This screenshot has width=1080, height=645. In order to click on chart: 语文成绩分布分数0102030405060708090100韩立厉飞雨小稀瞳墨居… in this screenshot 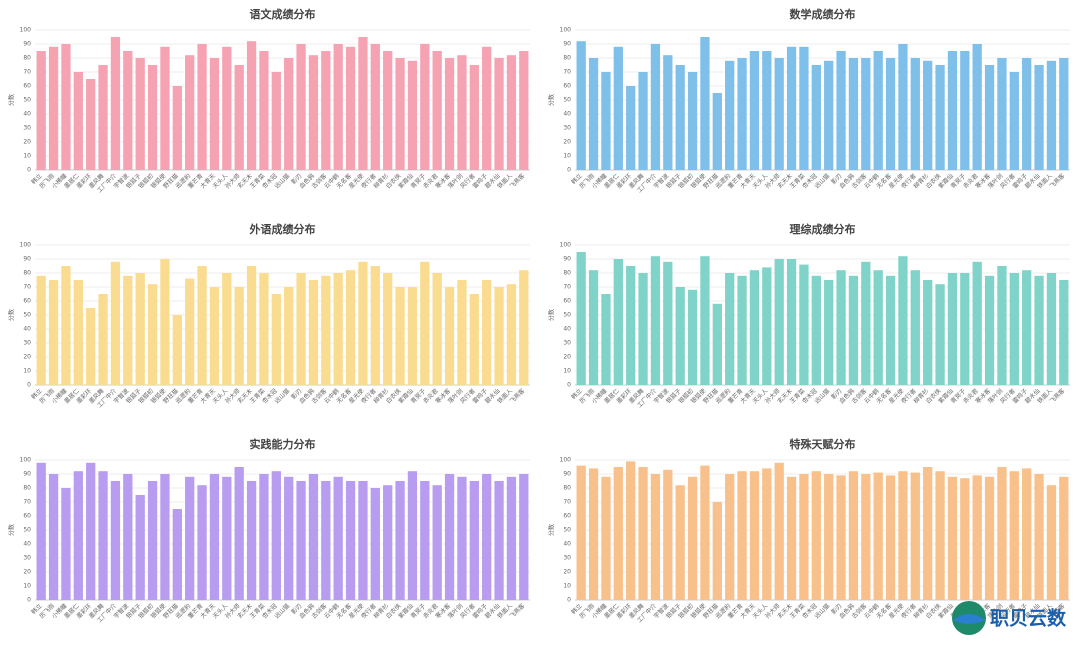, I will do `click(269, 100)`.